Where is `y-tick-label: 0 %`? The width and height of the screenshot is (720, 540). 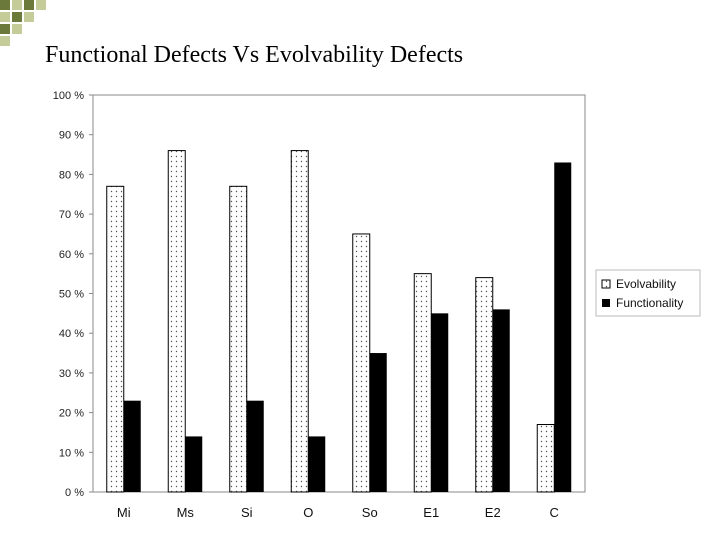
y-tick-label: 0 % is located at coordinates (74, 493).